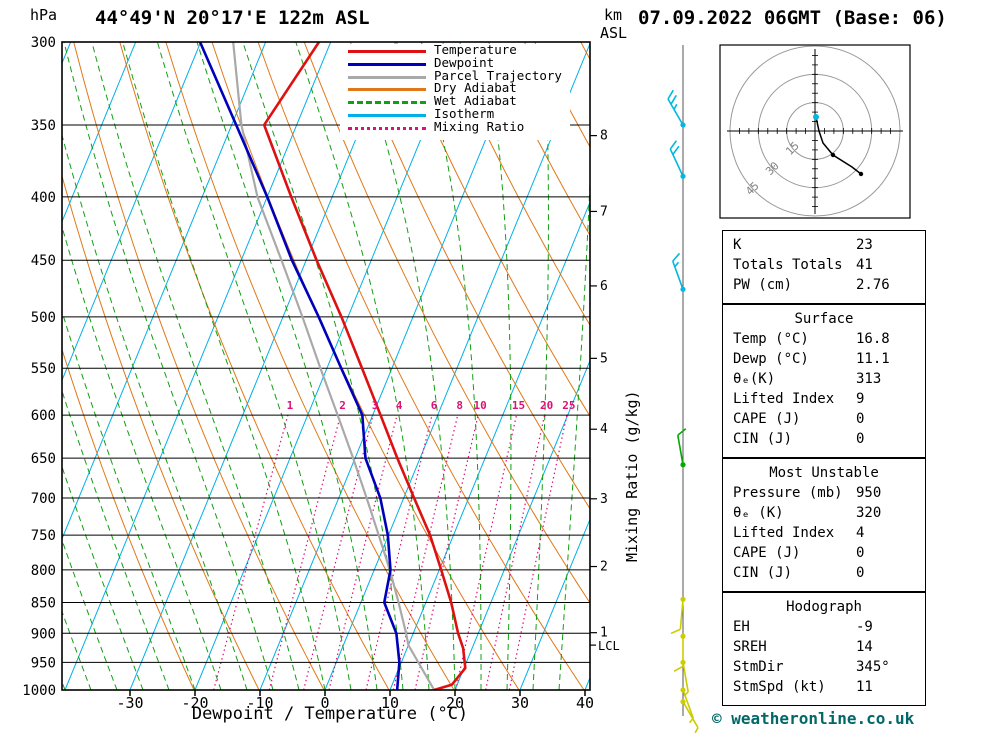 This screenshot has height=733, width=1000. Describe the element at coordinates (43, 261) in the screenshot. I see `pressure-tick-label: 450` at that location.